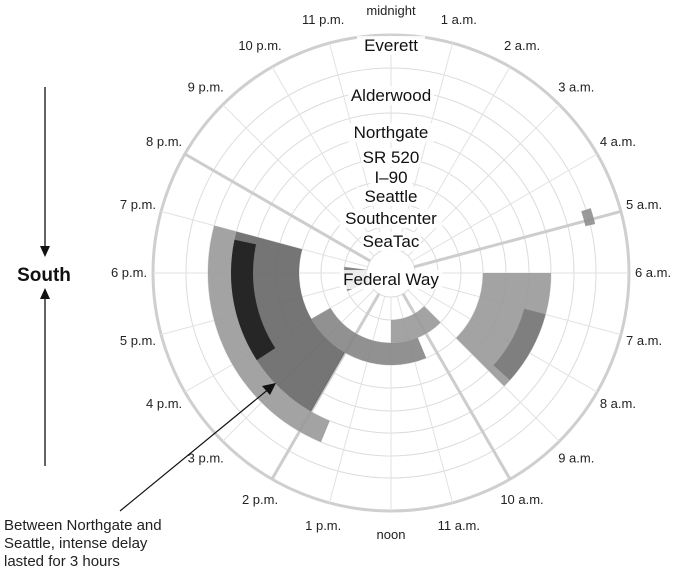  I want to click on hour-label: 6 a.m., so click(653, 272).